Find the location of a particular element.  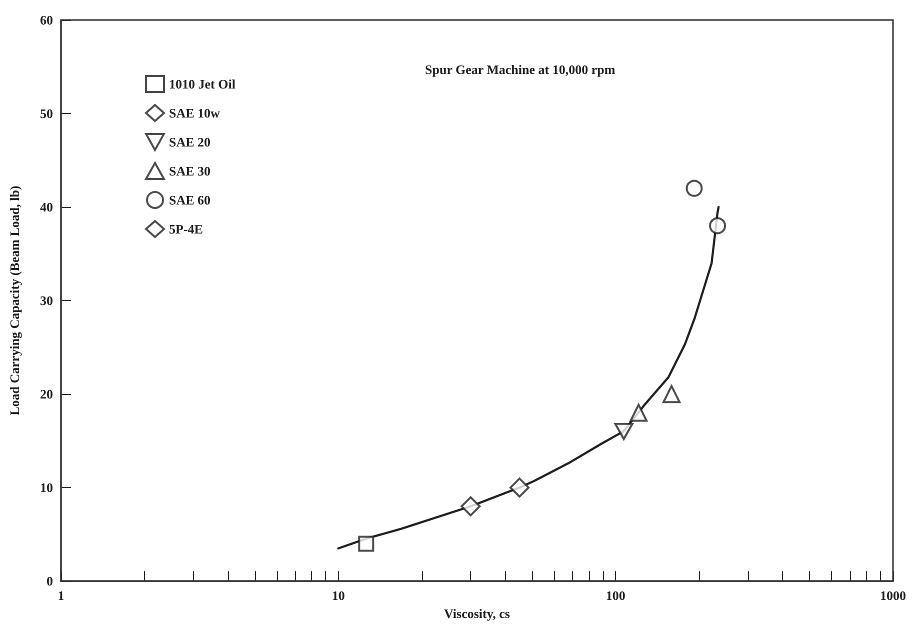

y-tick-label: 30 is located at coordinates (46, 300).